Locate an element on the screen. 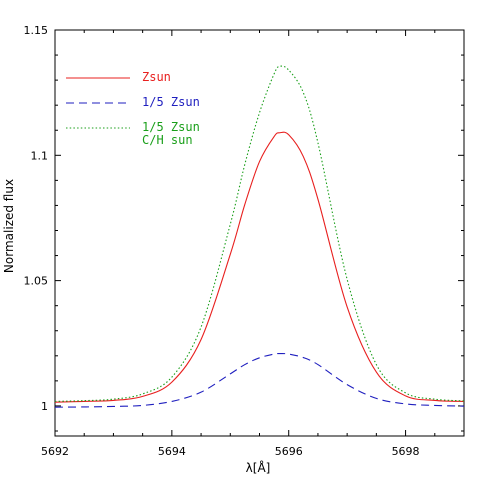  y-axis-label: Normalized flux is located at coordinates (9, 226).